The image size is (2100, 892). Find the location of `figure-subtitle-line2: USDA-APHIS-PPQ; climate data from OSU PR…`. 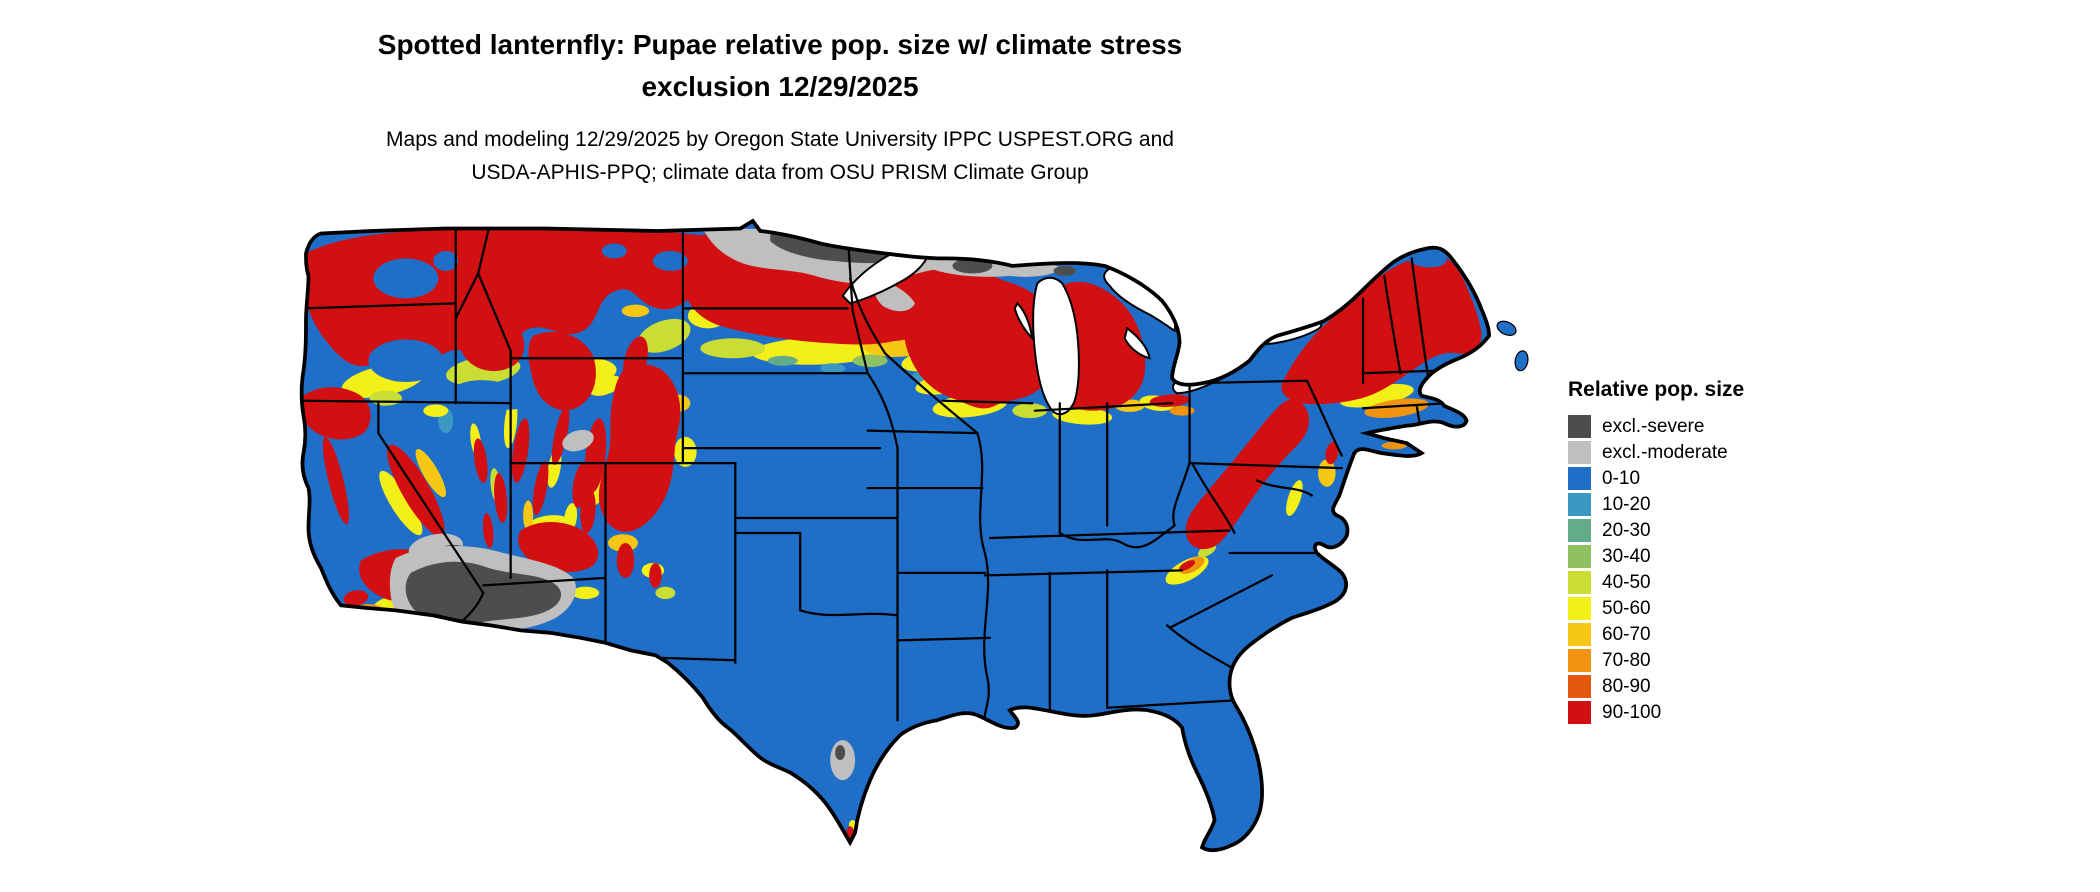

figure-subtitle-line2: USDA-APHIS-PPQ; climate data from OSU PR… is located at coordinates (780, 172).